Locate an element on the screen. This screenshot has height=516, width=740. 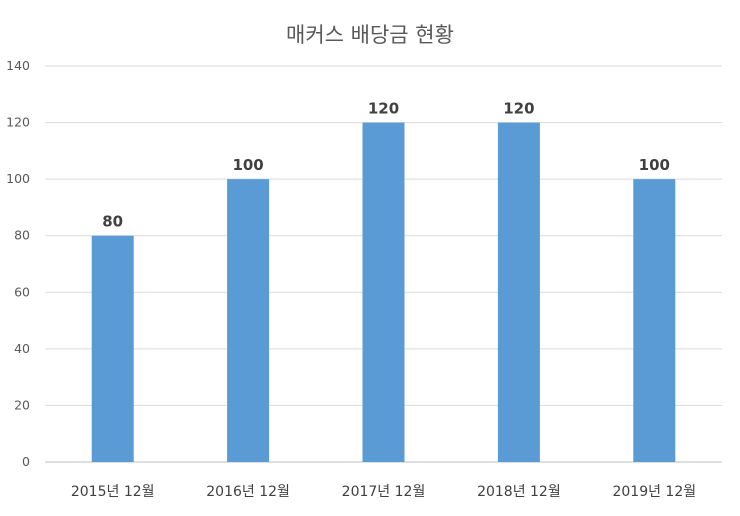
x-category-label: 2017년 12월 is located at coordinates (384, 492).